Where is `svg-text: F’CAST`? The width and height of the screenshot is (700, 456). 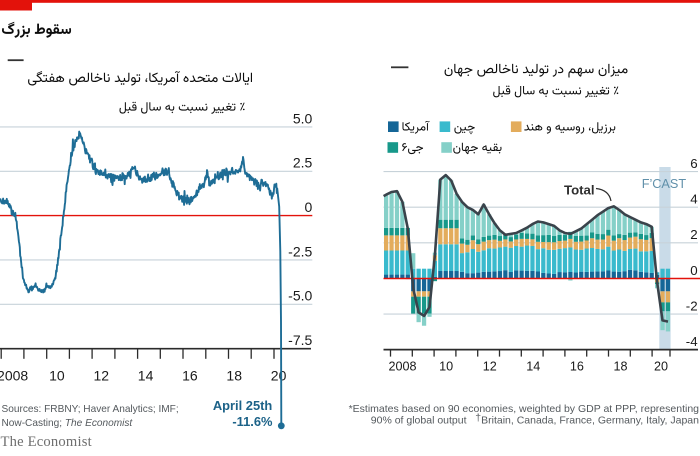
svg-text: F’CAST is located at coordinates (664, 184).